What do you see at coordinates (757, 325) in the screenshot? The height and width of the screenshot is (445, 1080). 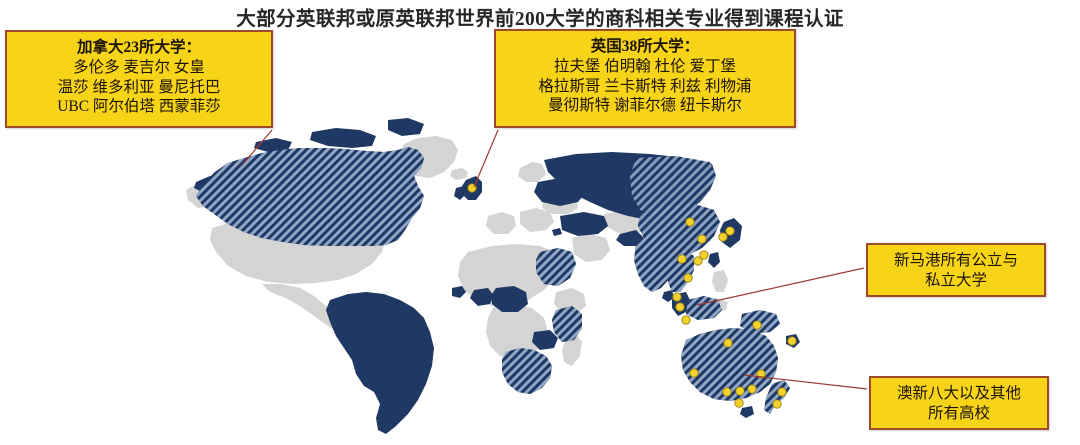 I see `marker-papua-new-guinea` at bounding box center [757, 325].